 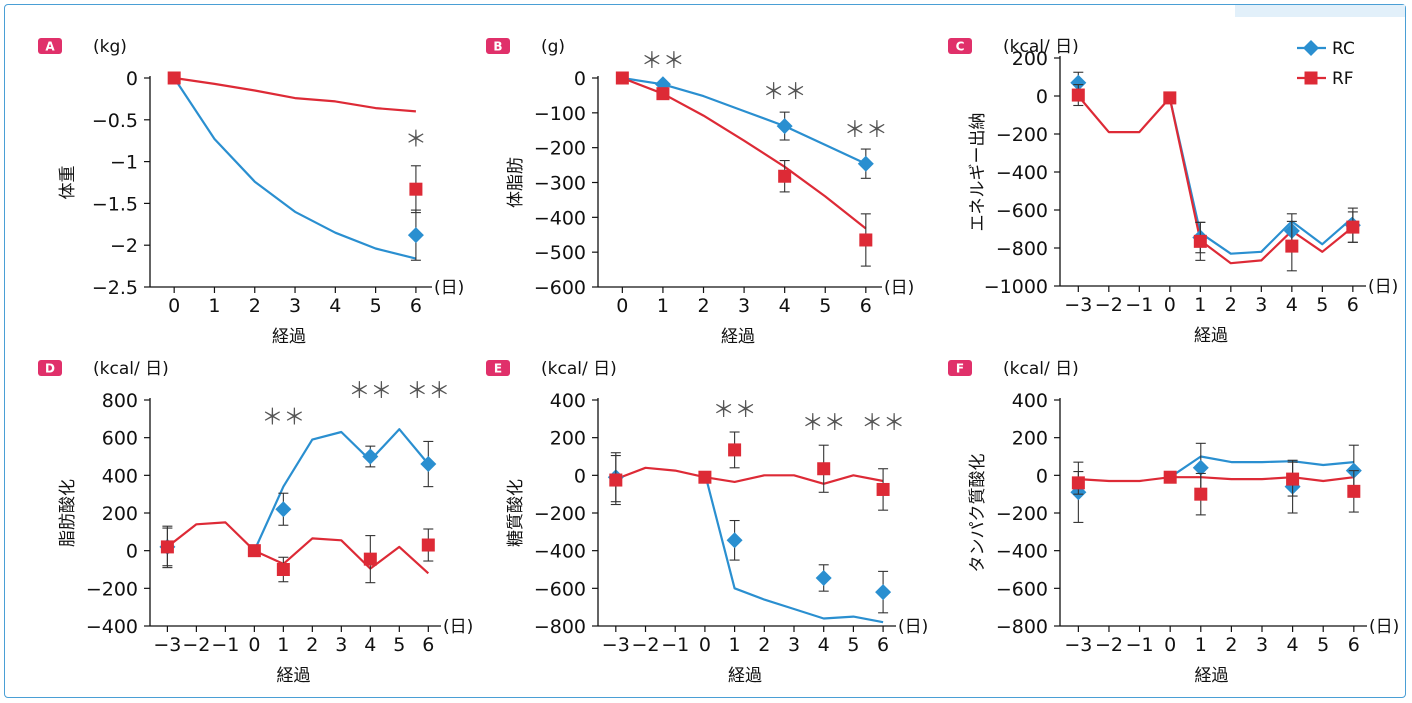 I want to click on y-axis-title: 糖質酸化, so click(x=516, y=513).